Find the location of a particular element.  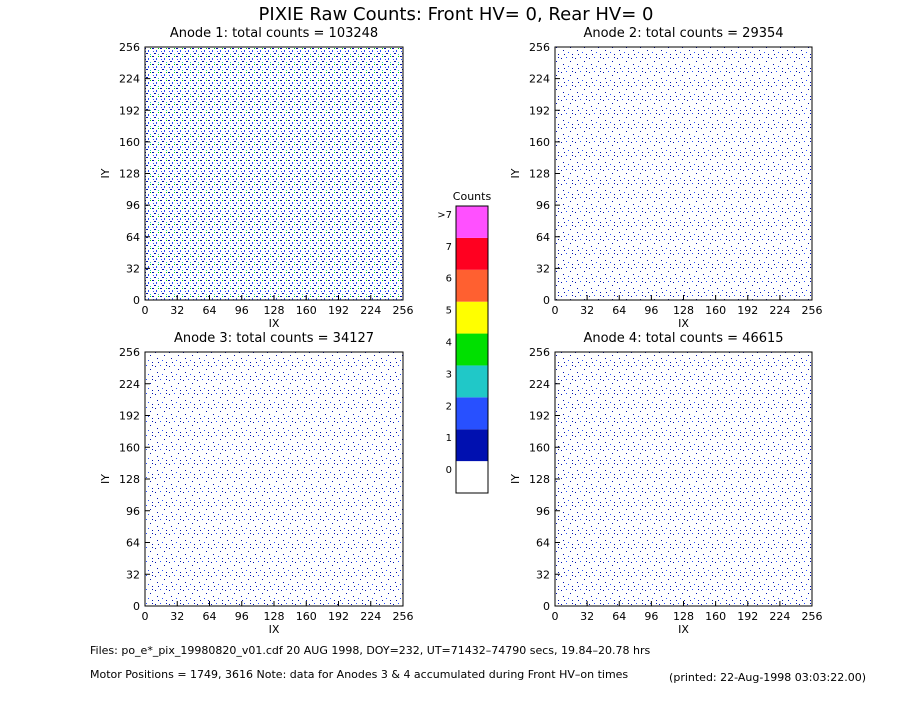

panel-title: Anode 1: total counts = 103248 is located at coordinates (274, 33).